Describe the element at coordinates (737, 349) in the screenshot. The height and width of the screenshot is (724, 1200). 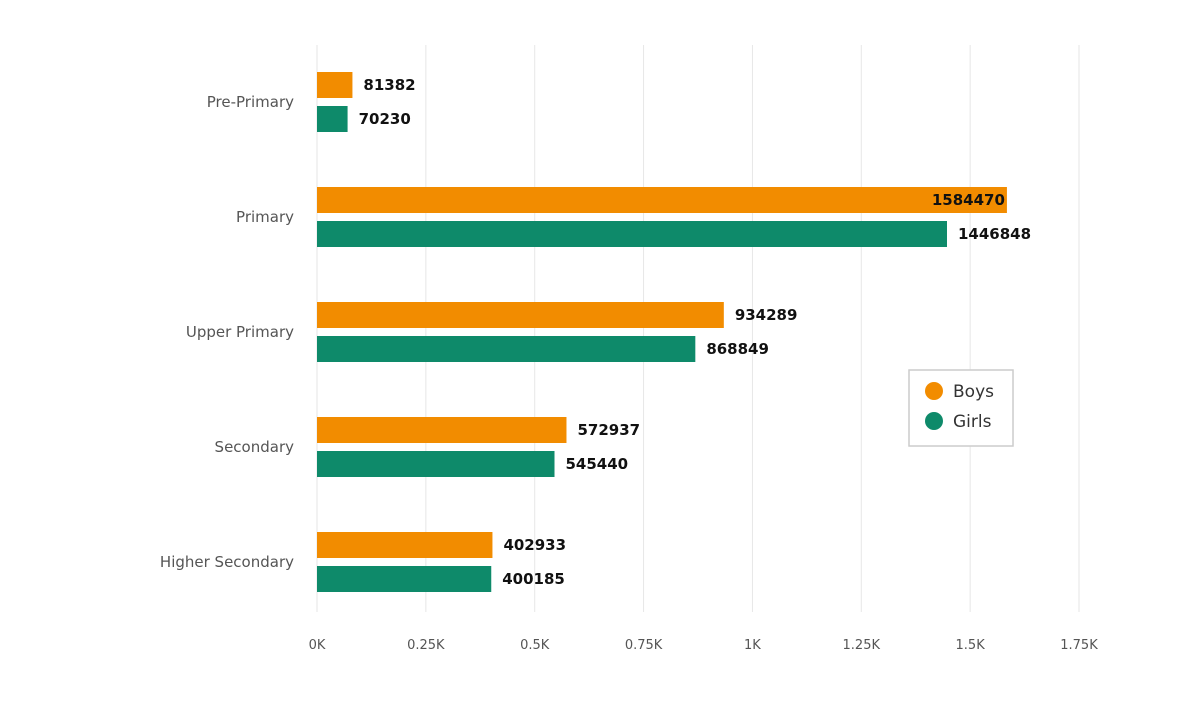
I see `data-label: 868849` at that location.